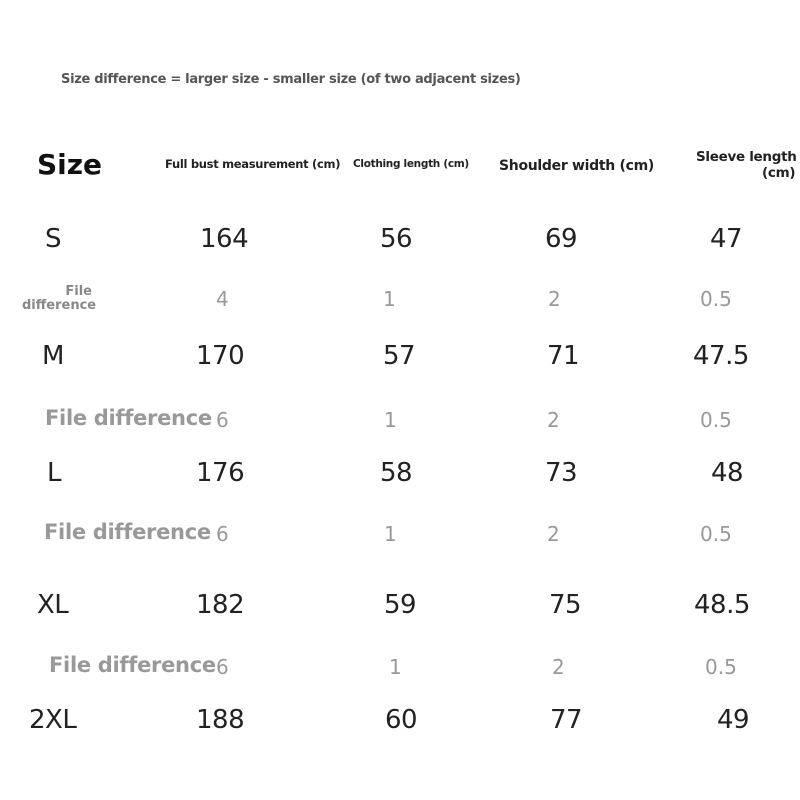  Describe the element at coordinates (722, 605) in the screenshot. I see `sleeve-value: 48.5` at that location.